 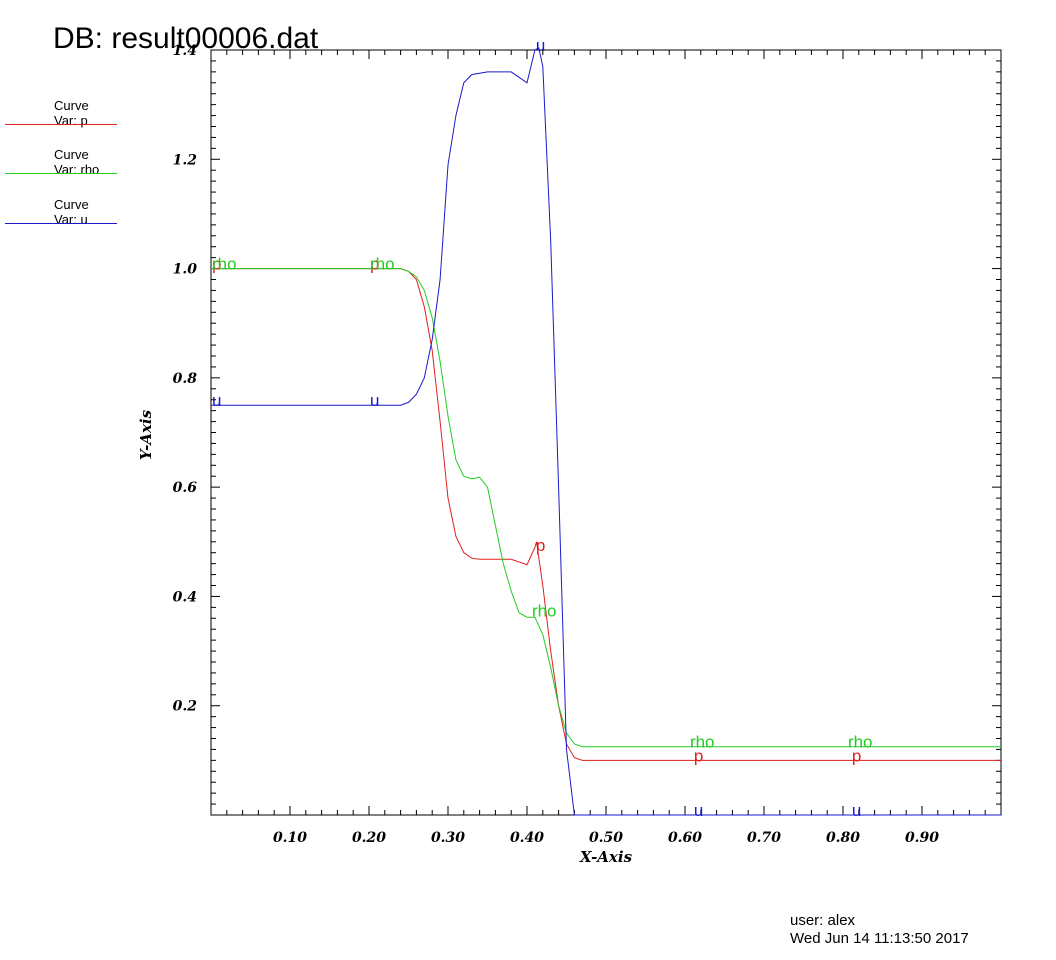 What do you see at coordinates (606, 838) in the screenshot?
I see `x-tick-label: 0.50` at bounding box center [606, 838].